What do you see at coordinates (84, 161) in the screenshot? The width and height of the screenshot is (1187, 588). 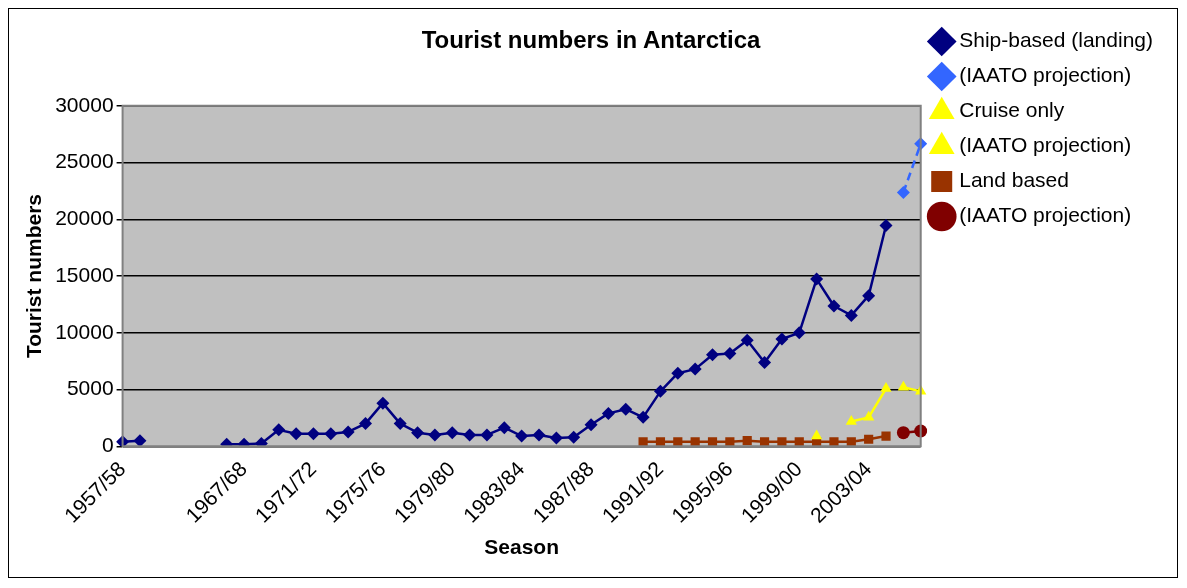 I see `y-tick-label: 25000` at bounding box center [84, 161].